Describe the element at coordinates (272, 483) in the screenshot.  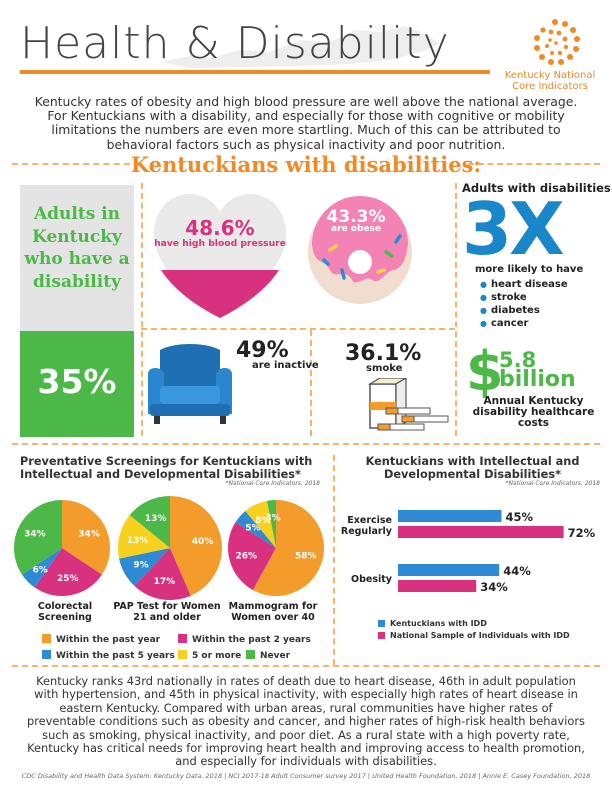
I see `screenings-source: *National Core Indicators, 2018` at that location.